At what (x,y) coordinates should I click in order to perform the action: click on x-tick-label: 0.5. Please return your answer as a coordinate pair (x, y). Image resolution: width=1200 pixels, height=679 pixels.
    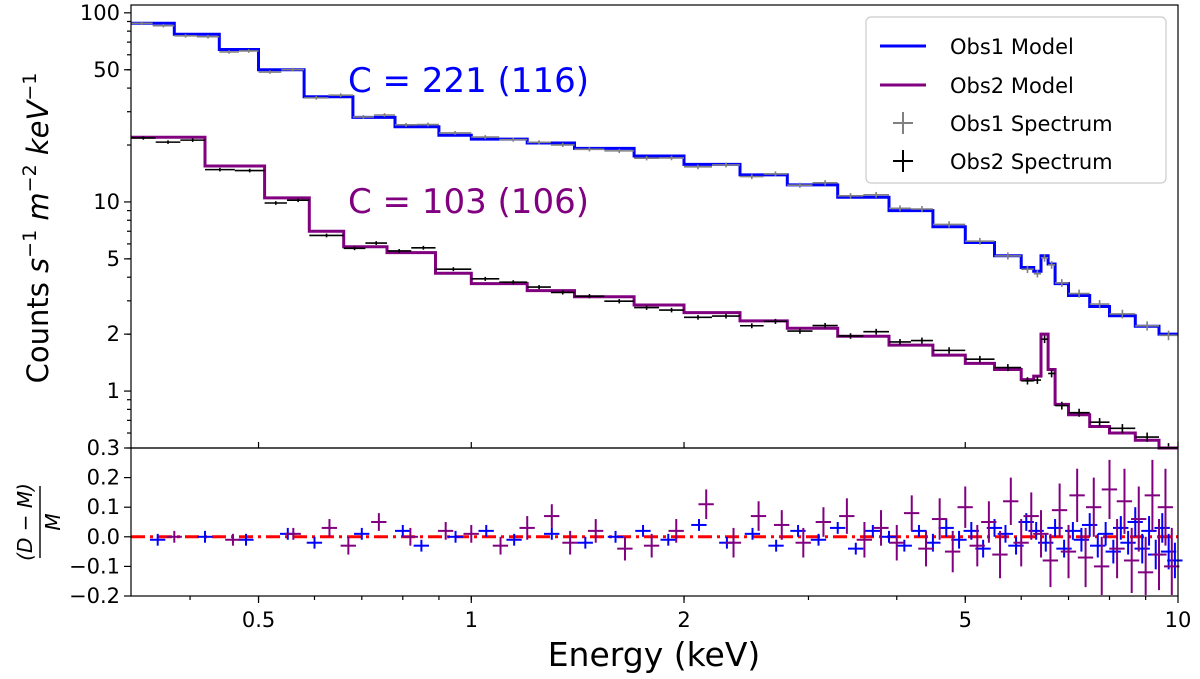
    Looking at the image, I should click on (258, 620).